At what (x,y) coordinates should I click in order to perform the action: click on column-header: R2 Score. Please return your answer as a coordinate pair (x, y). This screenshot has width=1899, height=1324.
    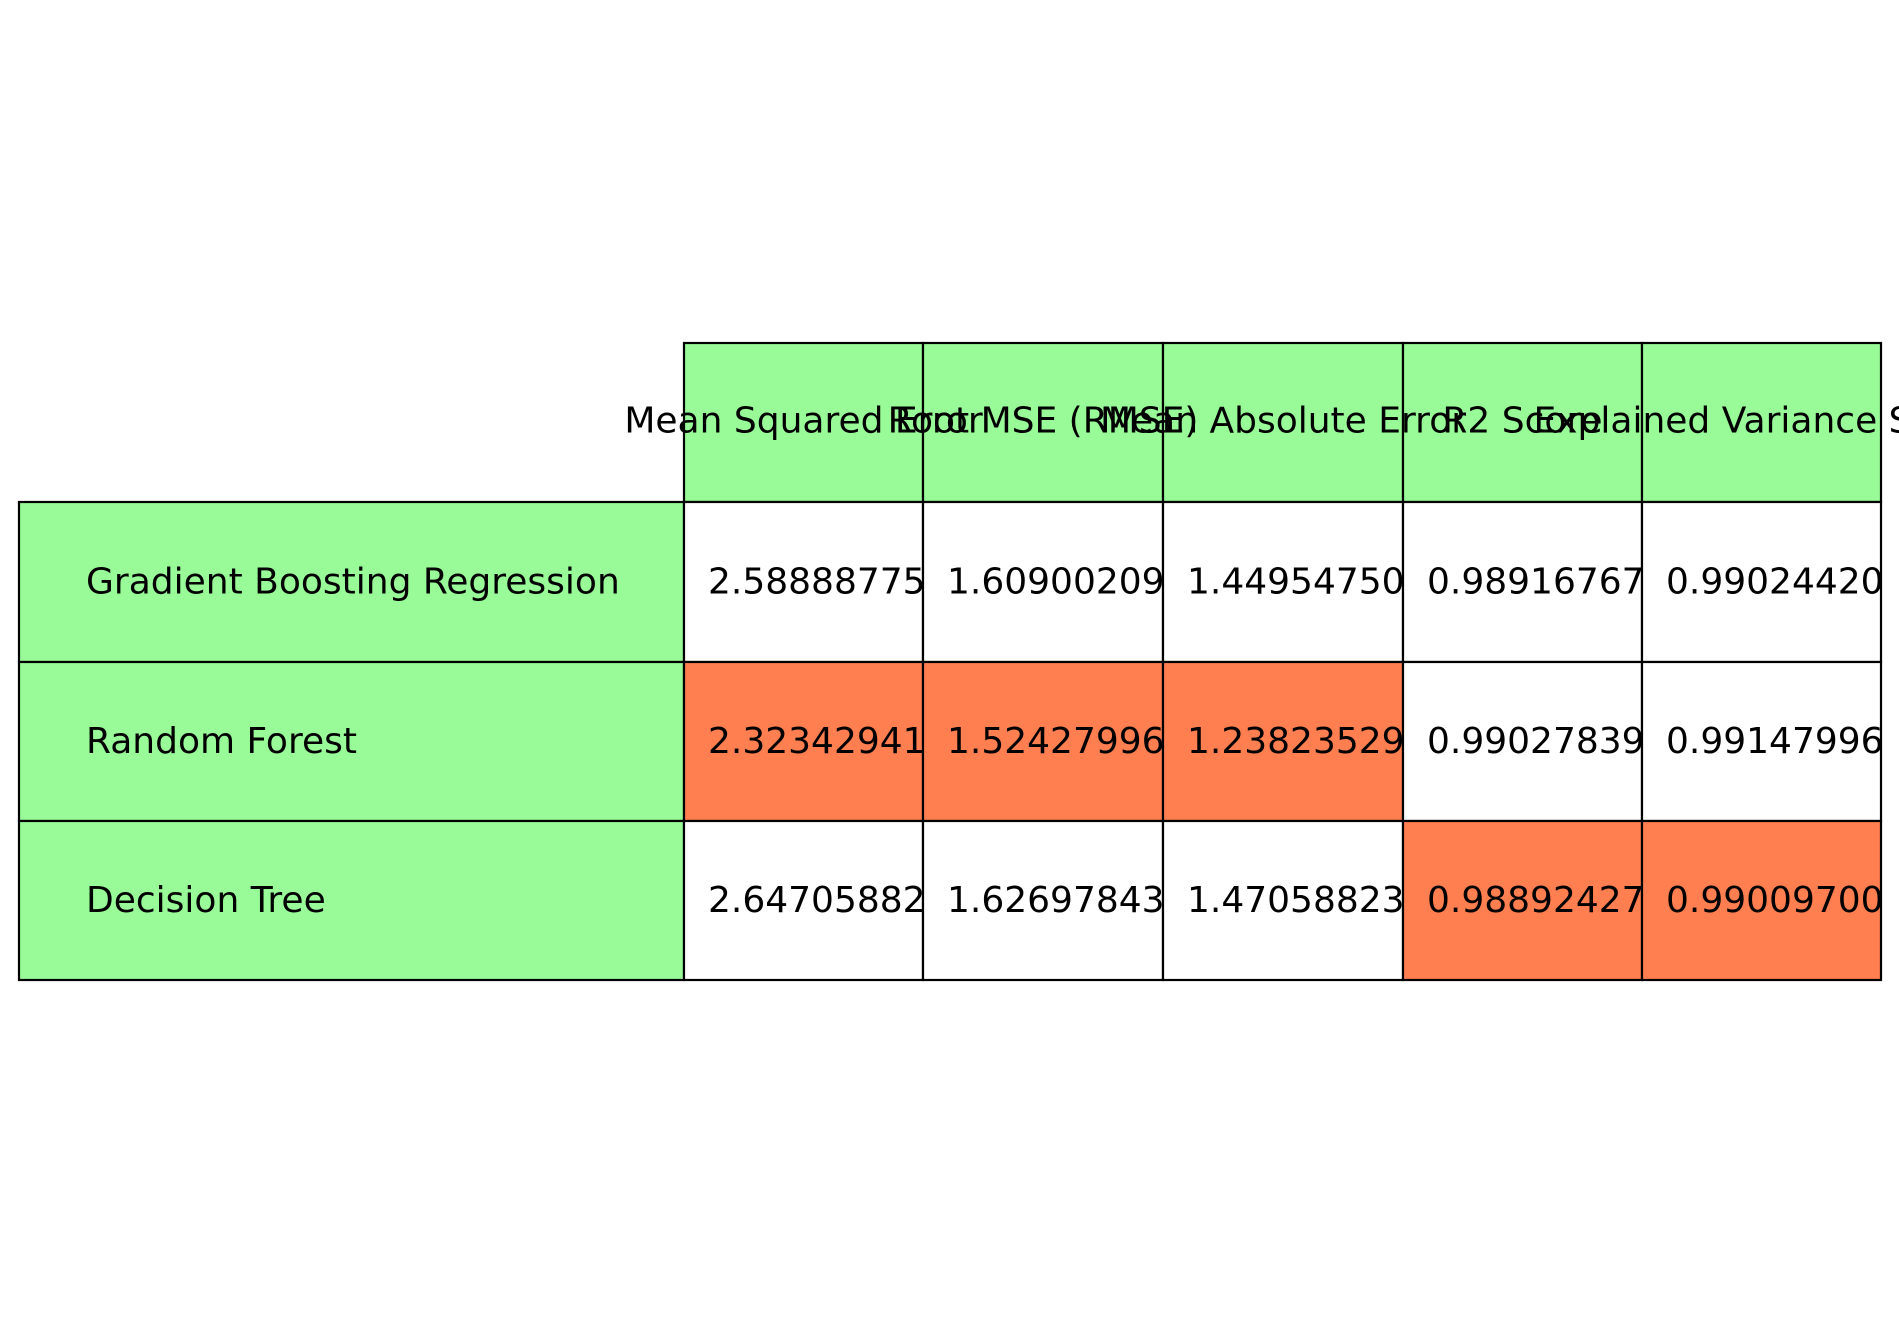
    Looking at the image, I should click on (1522, 421).